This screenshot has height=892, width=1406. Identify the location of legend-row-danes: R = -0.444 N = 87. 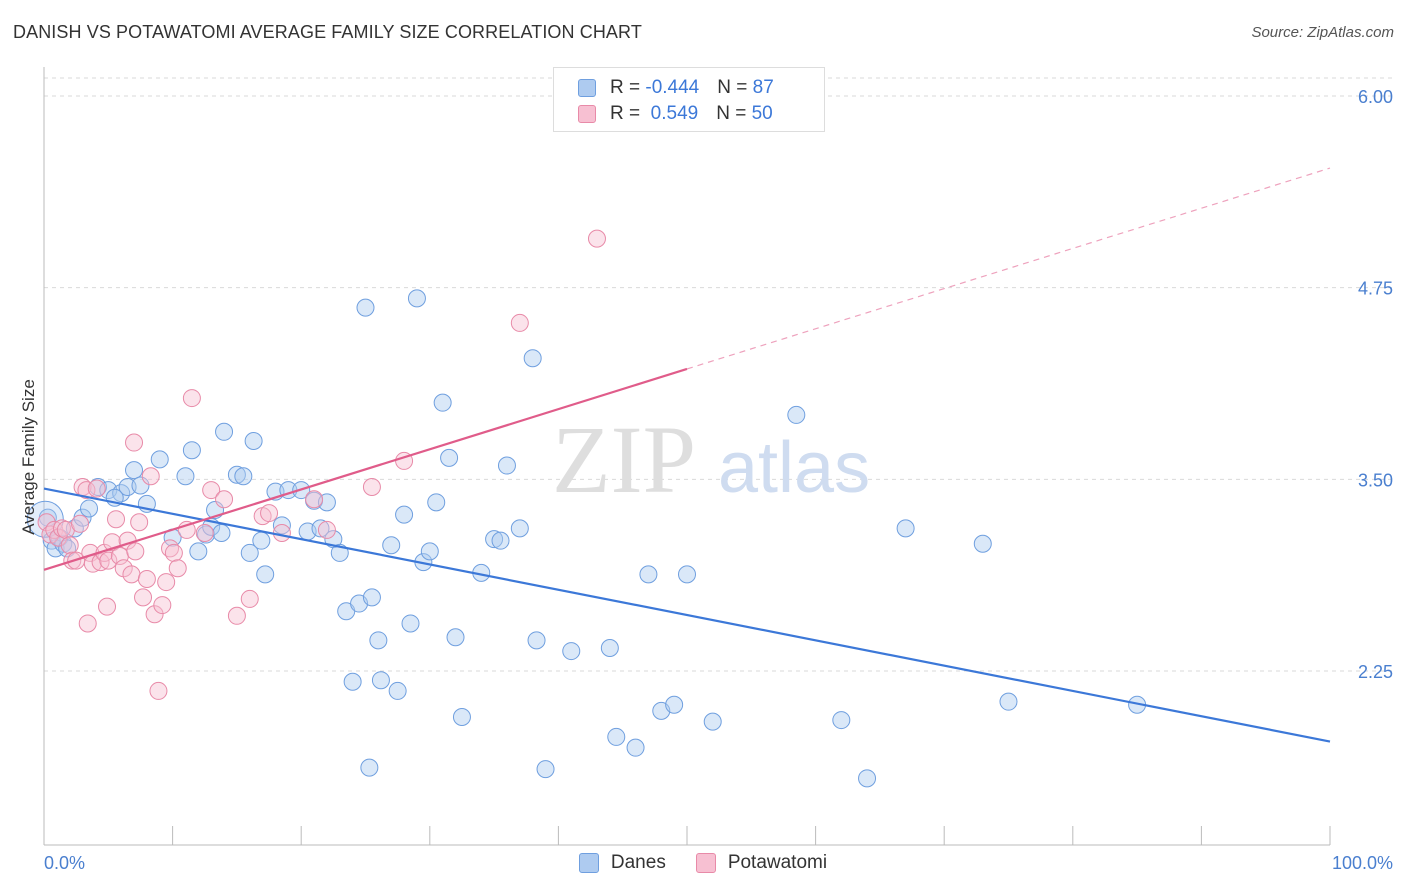
(676, 88).